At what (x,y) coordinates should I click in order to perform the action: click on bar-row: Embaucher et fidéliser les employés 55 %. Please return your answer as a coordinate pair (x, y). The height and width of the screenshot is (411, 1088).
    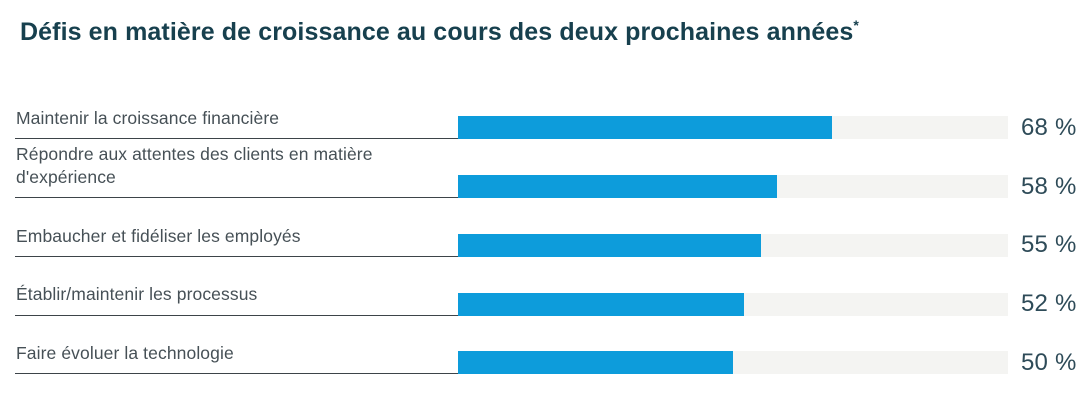
    Looking at the image, I should click on (551, 227).